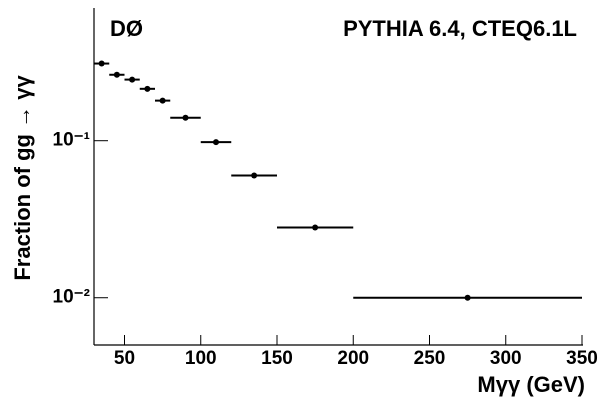  I want to click on x-tick-label: 300, so click(506, 358).